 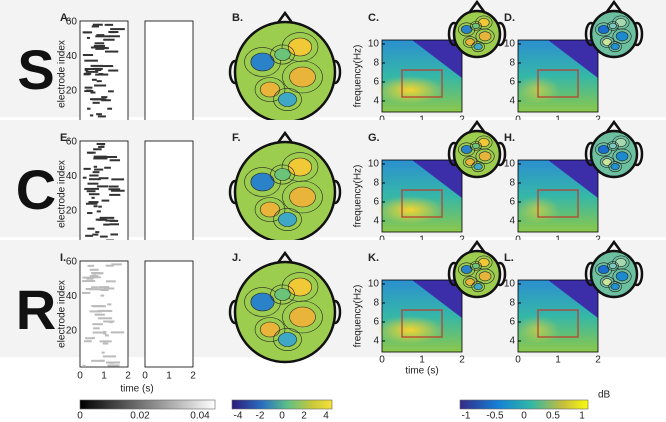 I want to click on colorbar-tick-label: 0.02, so click(x=140, y=416).